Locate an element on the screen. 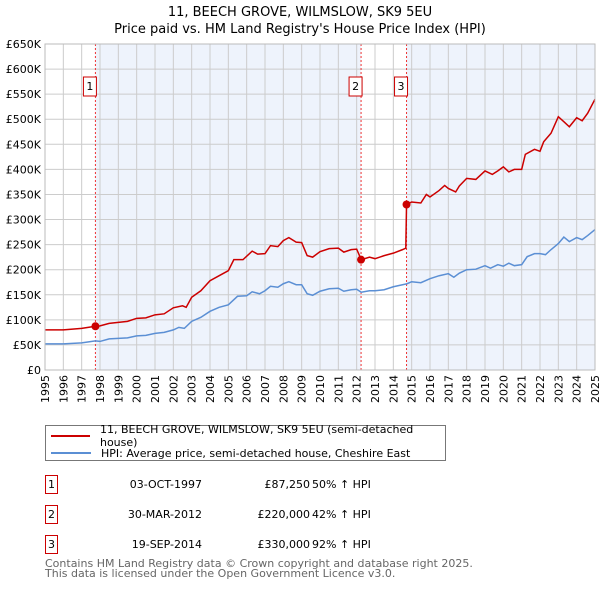  x-tick-label: 2018 is located at coordinates (467, 389).